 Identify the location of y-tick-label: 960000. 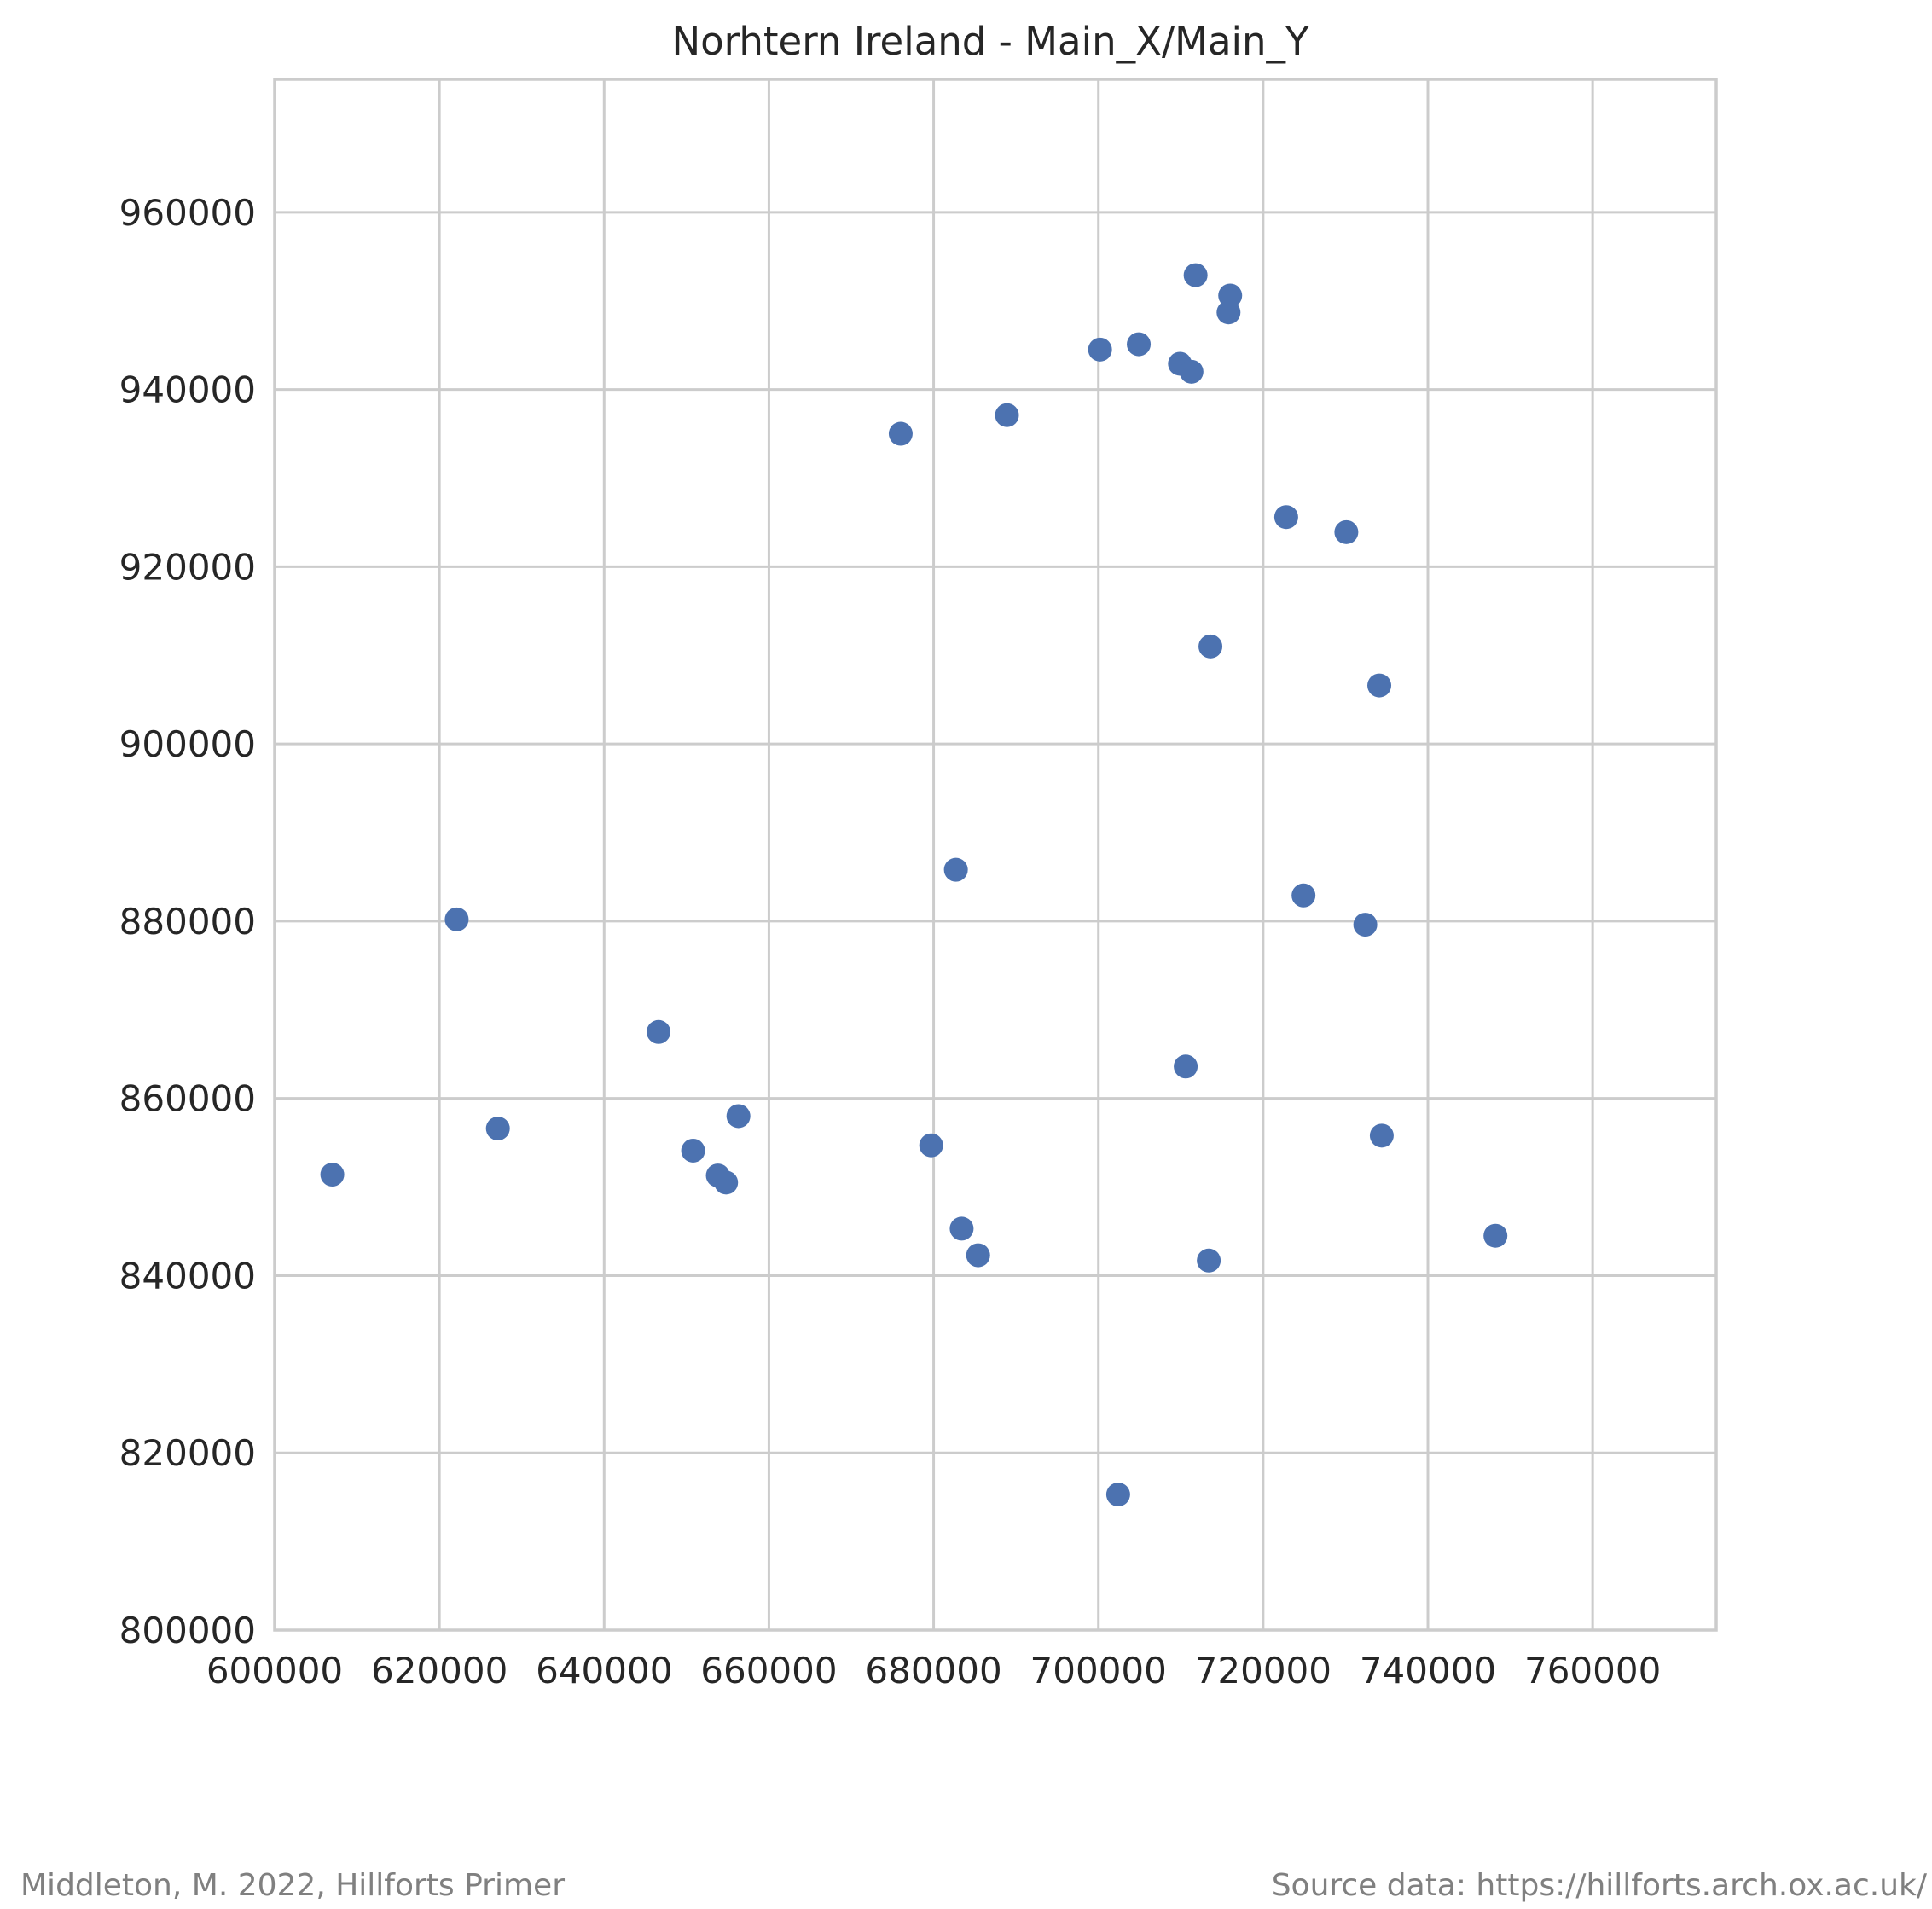
(187, 213).